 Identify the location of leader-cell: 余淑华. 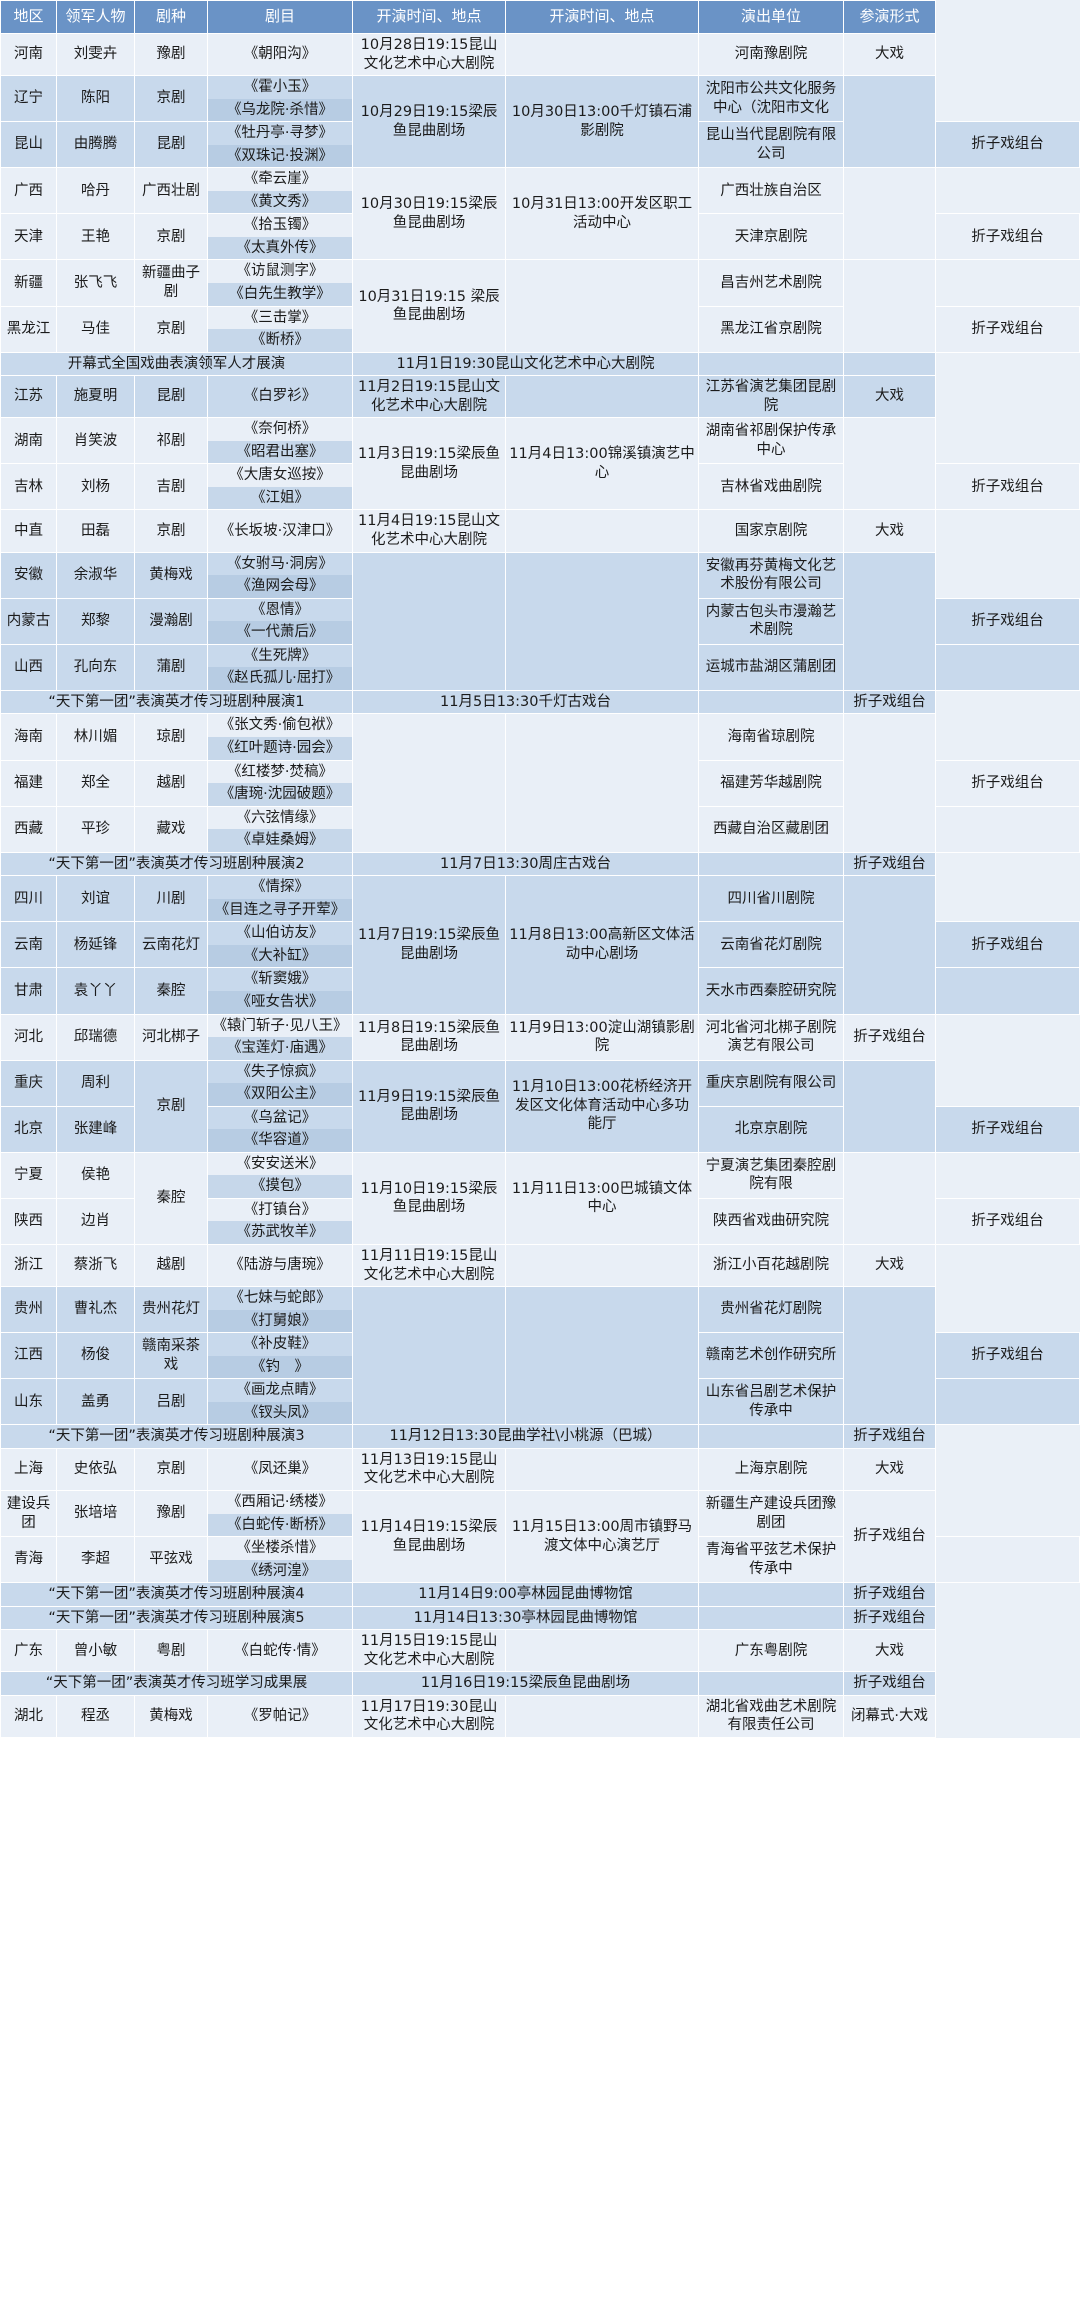
(95, 575).